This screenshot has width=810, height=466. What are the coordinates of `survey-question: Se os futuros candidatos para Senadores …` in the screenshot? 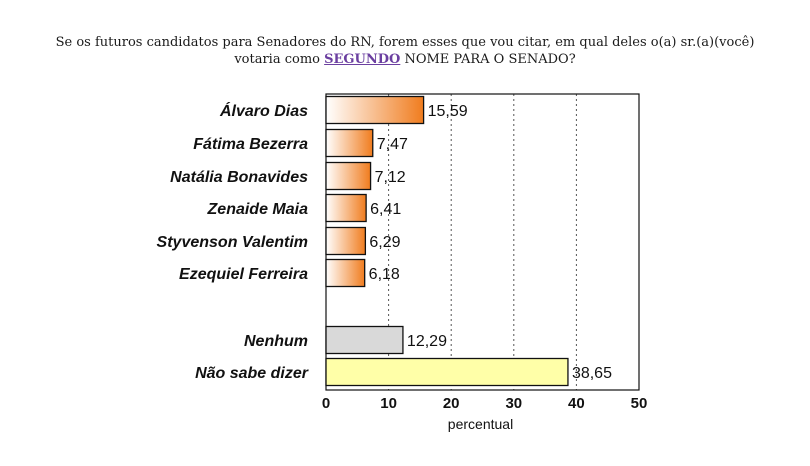 It's located at (405, 51).